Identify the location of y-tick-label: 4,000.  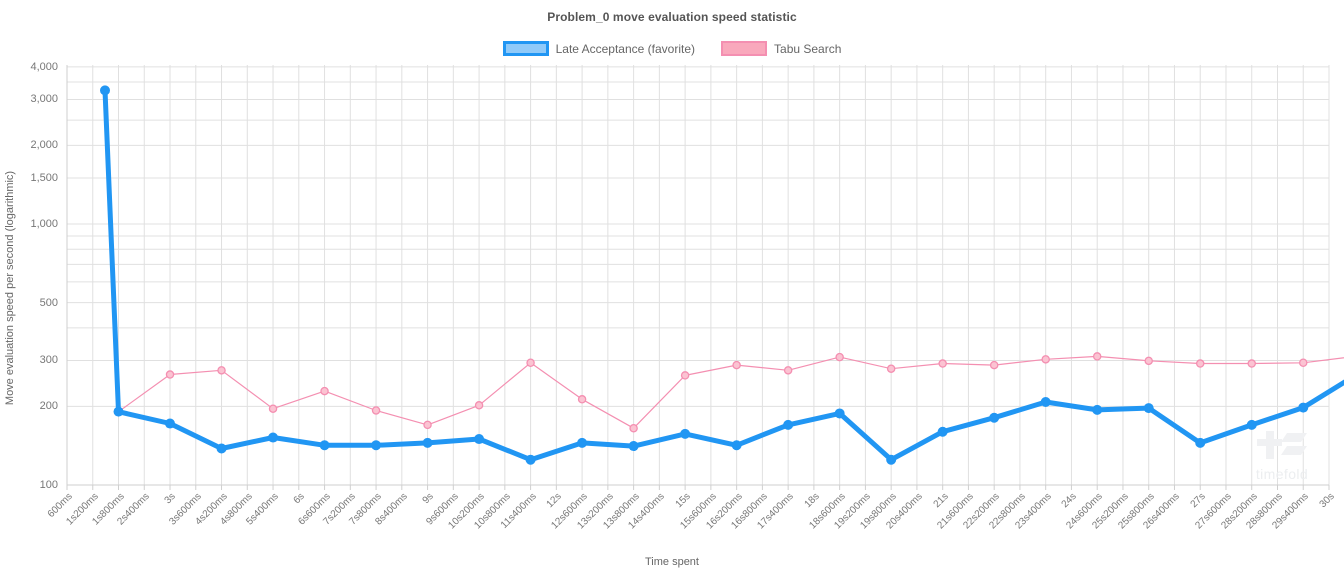
(44, 66).